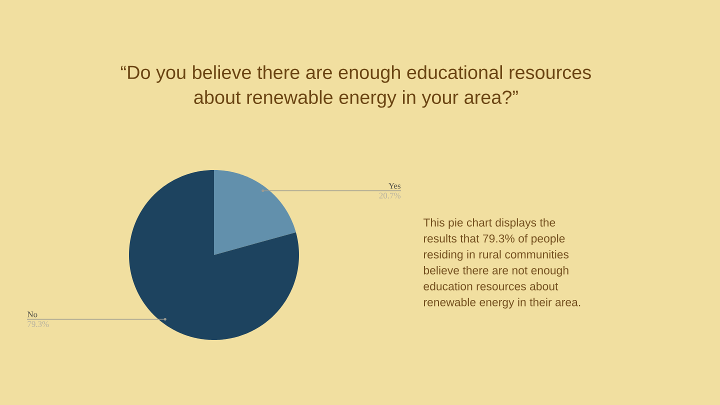 This screenshot has height=405, width=720. What do you see at coordinates (501, 263) in the screenshot?
I see `text: This pie chart displays the results that 79.3% of people residing in rural communities believe there are not enough education resources about renewable energy in their area.` at bounding box center [501, 263].